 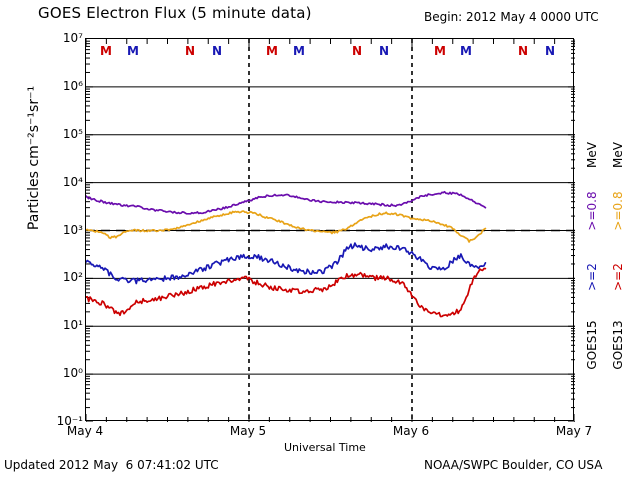 What do you see at coordinates (325, 447) in the screenshot?
I see `x-axis-title: Universal Time` at bounding box center [325, 447].